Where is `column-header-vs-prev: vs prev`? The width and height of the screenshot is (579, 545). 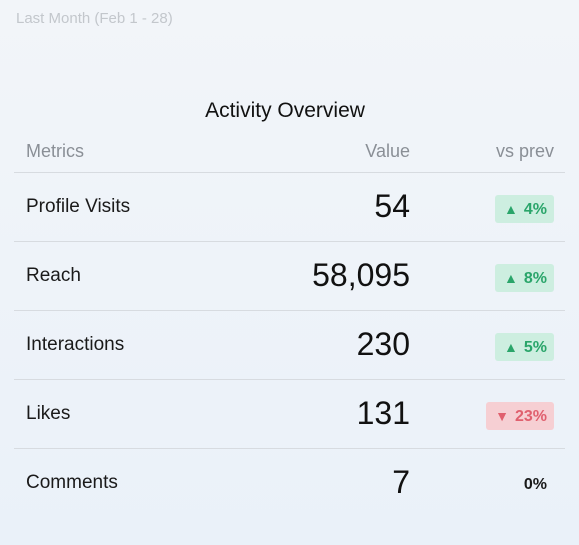 column-header-vs-prev: vs prev is located at coordinates (524, 151).